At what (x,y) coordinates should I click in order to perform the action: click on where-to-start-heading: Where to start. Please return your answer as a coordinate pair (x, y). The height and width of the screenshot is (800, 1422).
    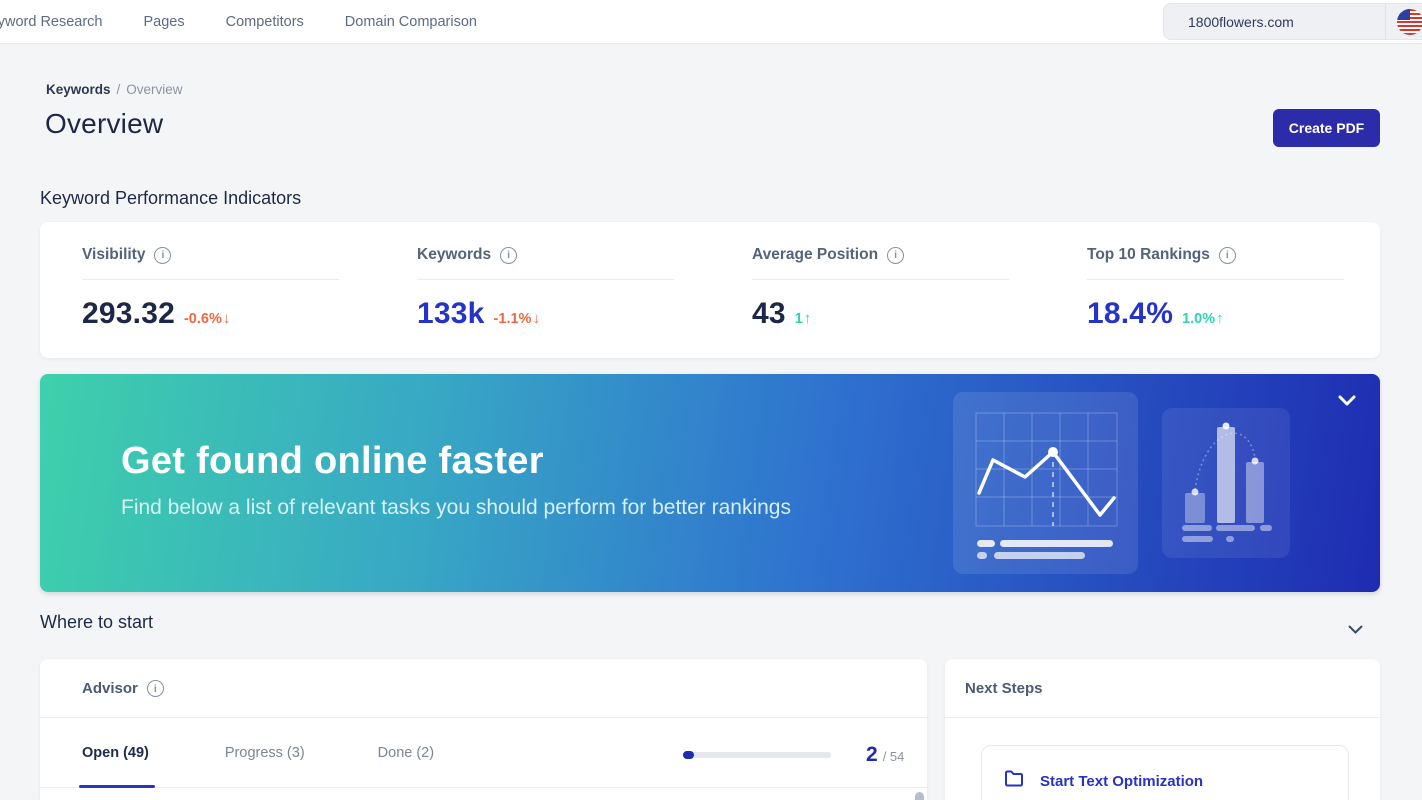
    Looking at the image, I should click on (97, 622).